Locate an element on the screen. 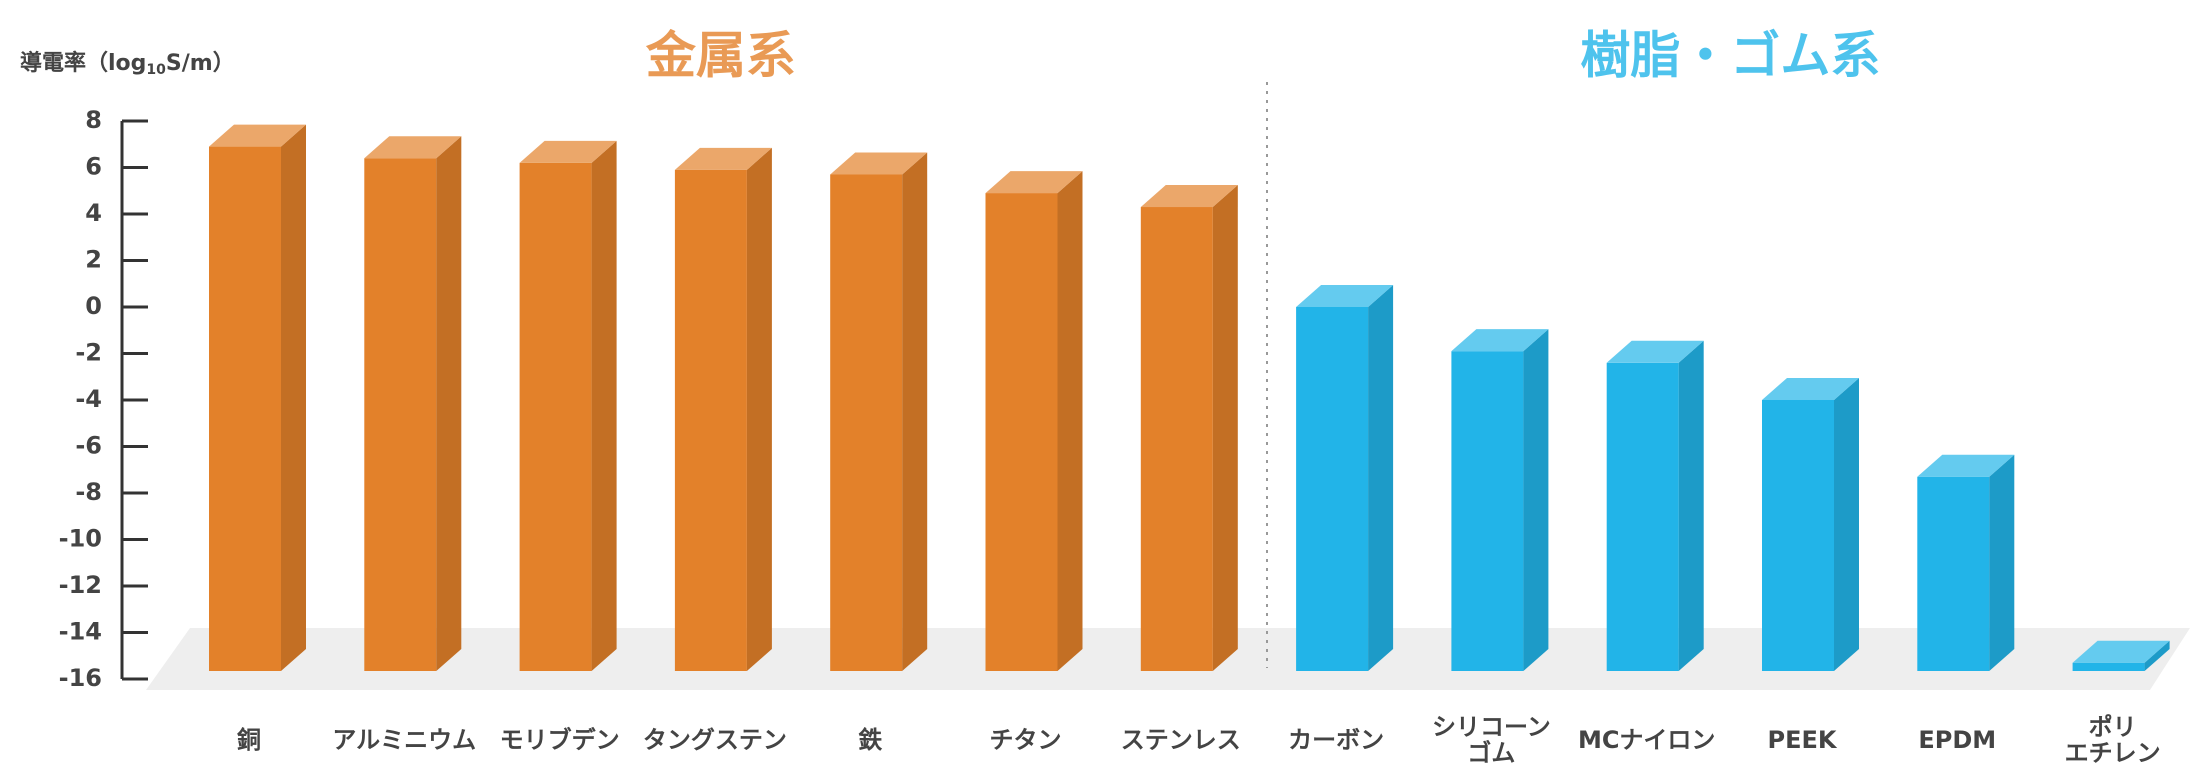 The image size is (2200, 776). x-tick-label: MCナイロン is located at coordinates (1646, 740).